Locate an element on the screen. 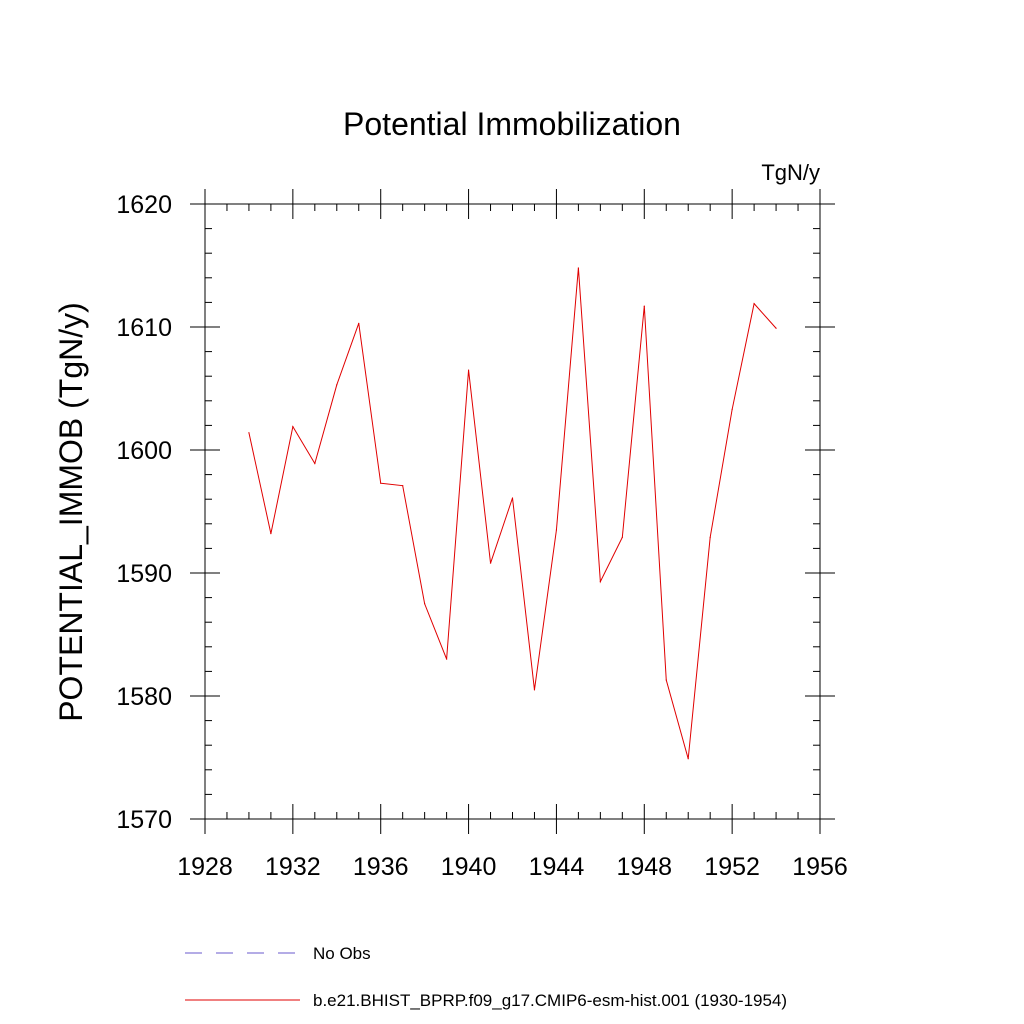  x-tick-label: 1928 is located at coordinates (205, 867).